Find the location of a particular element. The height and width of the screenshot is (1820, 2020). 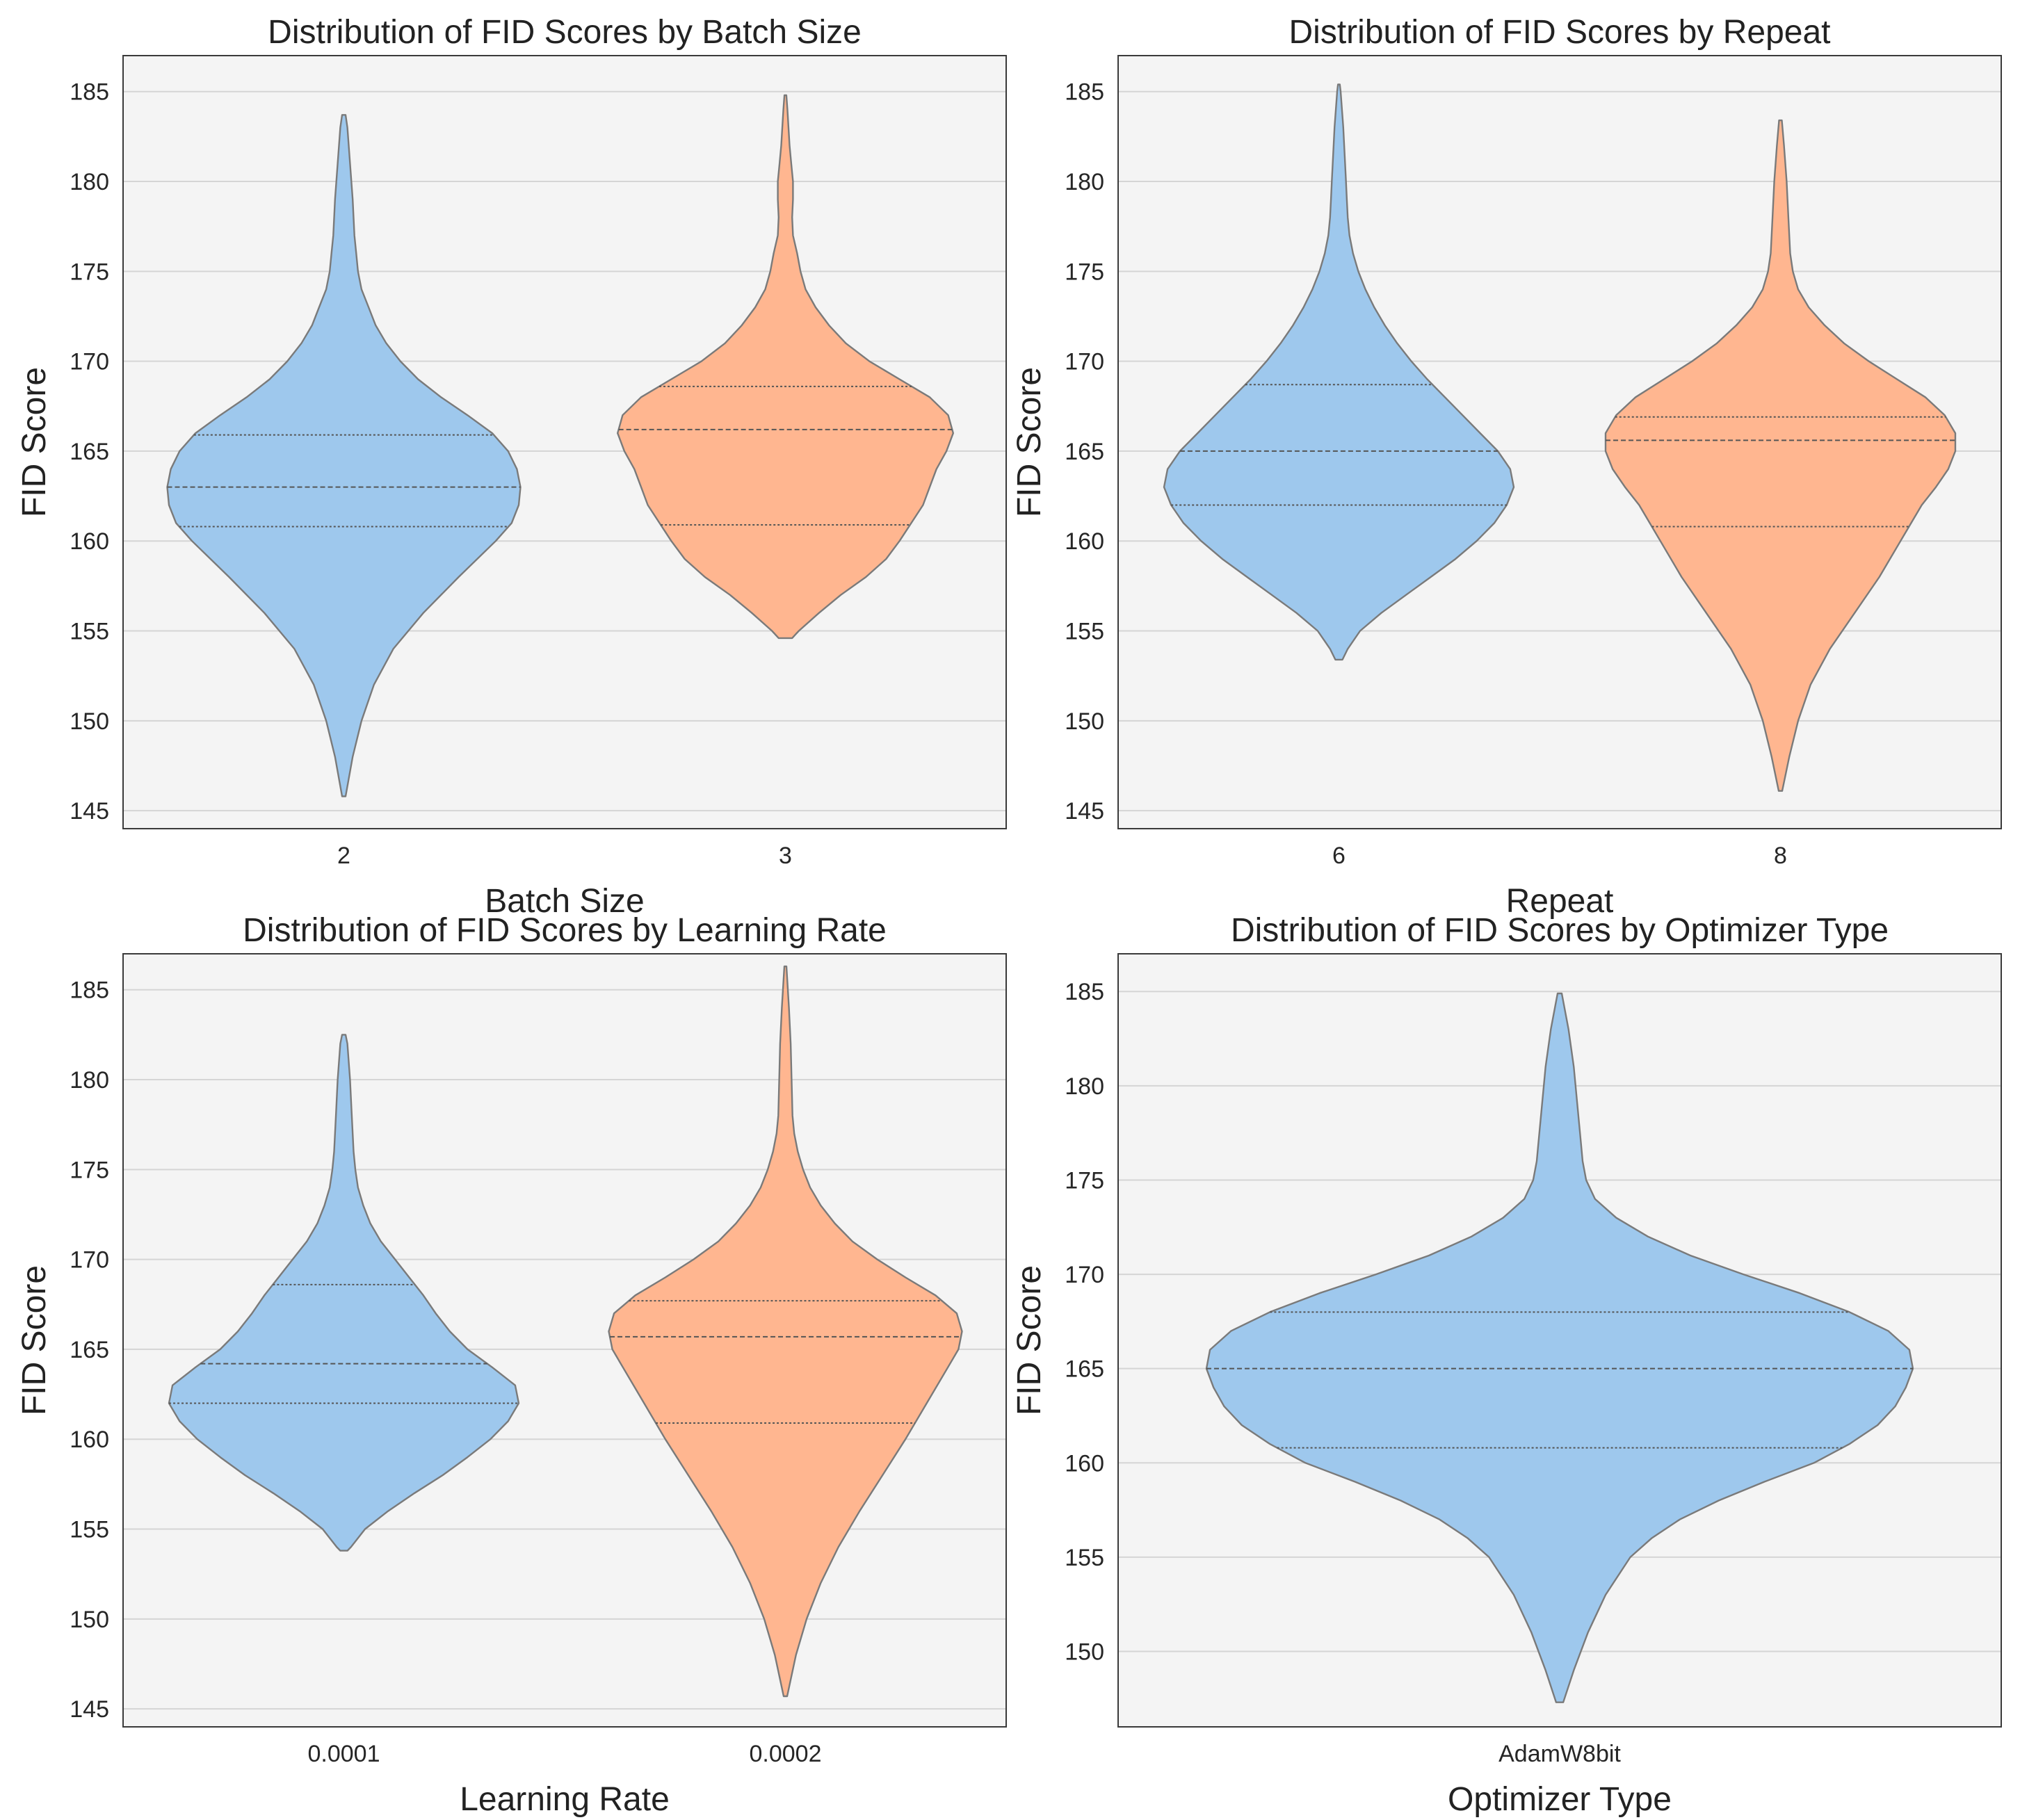

violin-adamw8bit is located at coordinates (1559, 1347).